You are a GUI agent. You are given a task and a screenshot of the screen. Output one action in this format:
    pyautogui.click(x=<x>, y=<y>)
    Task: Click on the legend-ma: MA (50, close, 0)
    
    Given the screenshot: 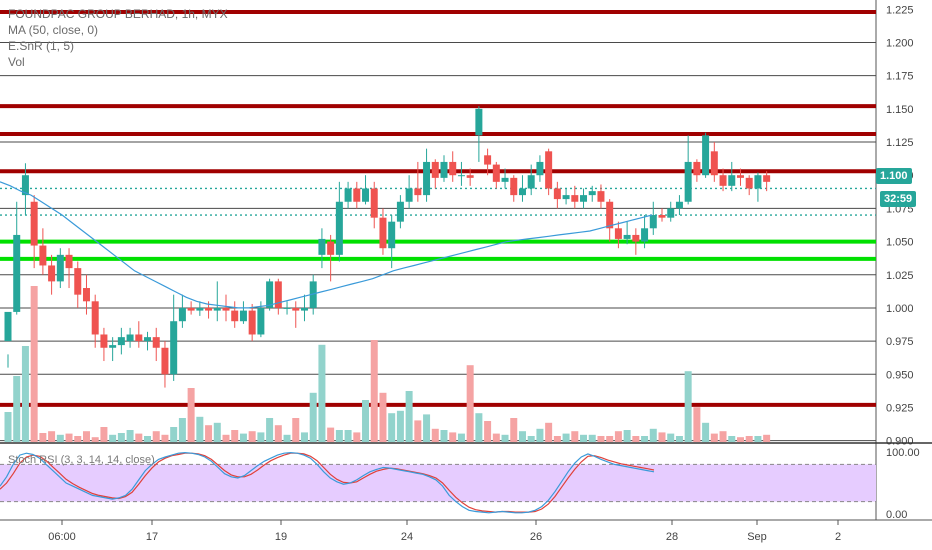 What is the action you would take?
    pyautogui.click(x=53, y=30)
    